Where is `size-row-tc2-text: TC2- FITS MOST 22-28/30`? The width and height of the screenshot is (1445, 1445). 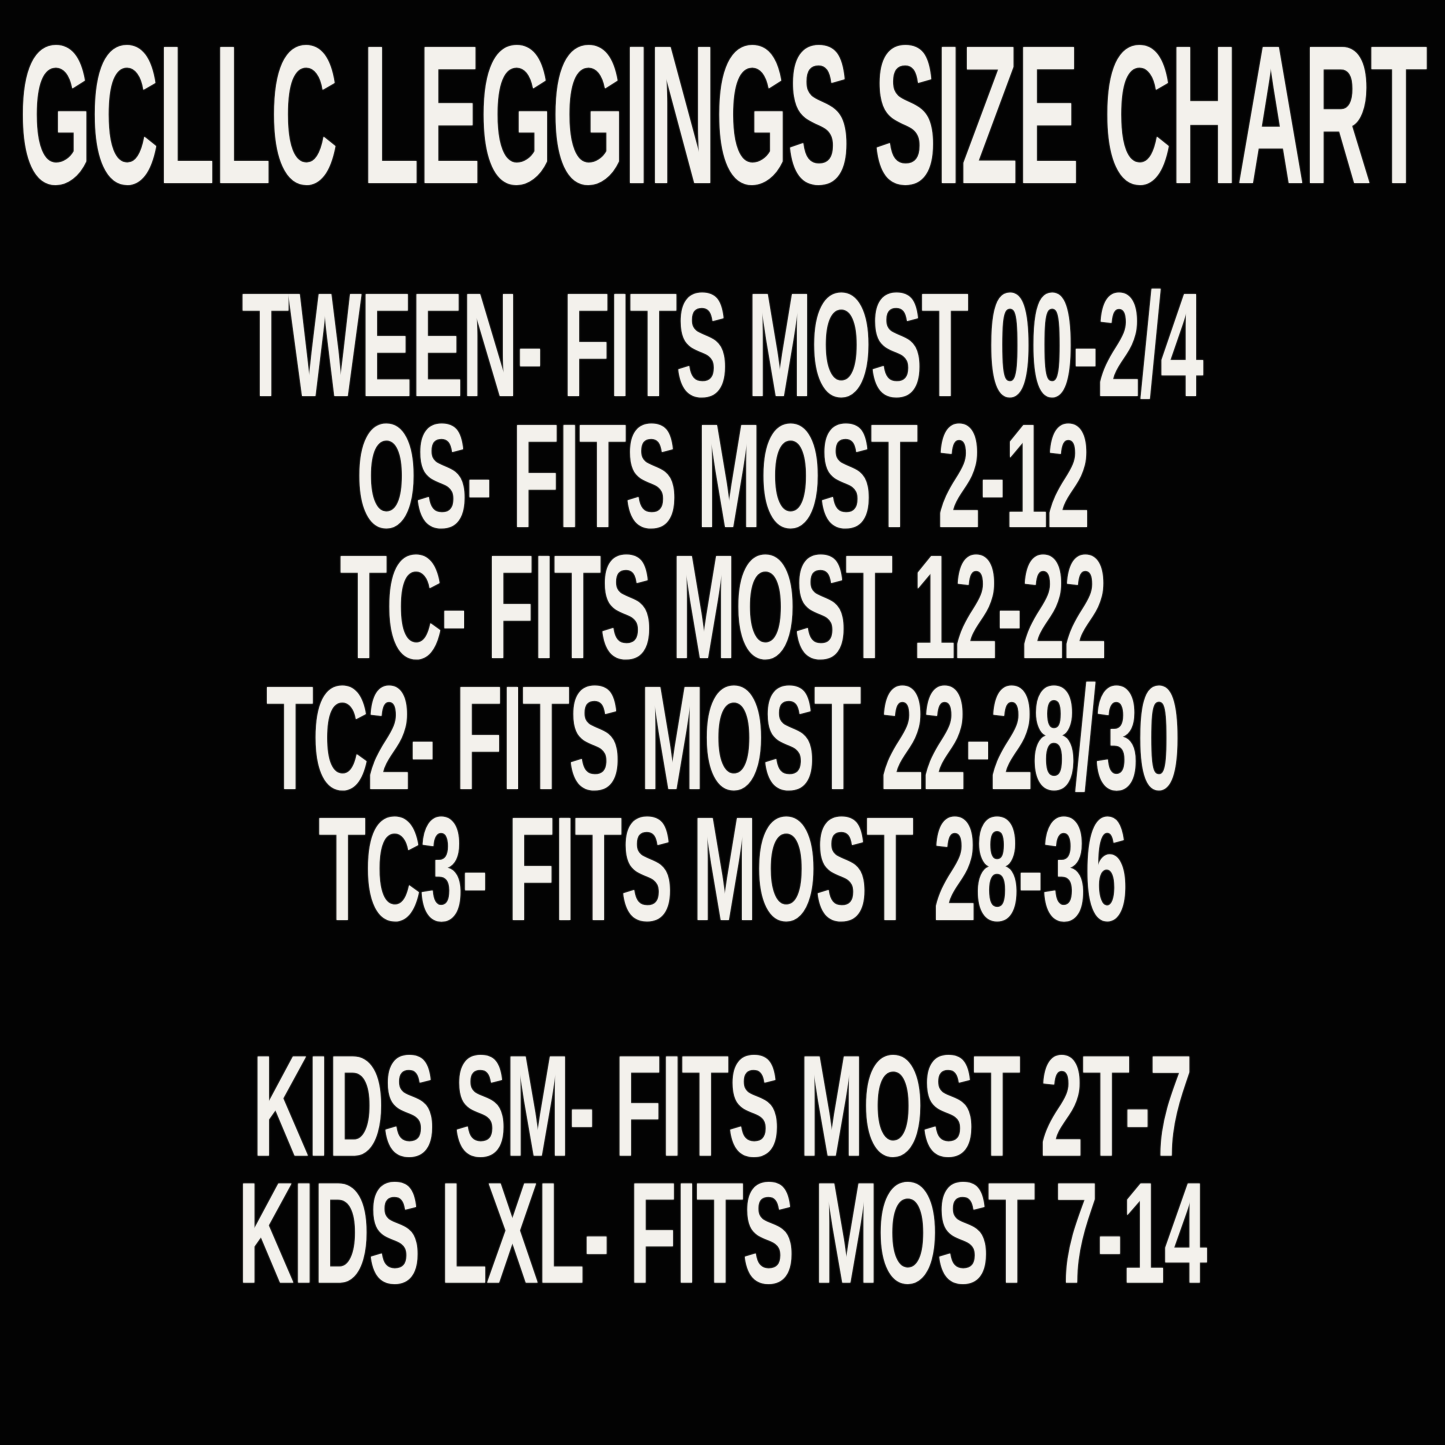
size-row-tc2-text: TC2- FITS MOST 22-28/30 is located at coordinates (722, 737).